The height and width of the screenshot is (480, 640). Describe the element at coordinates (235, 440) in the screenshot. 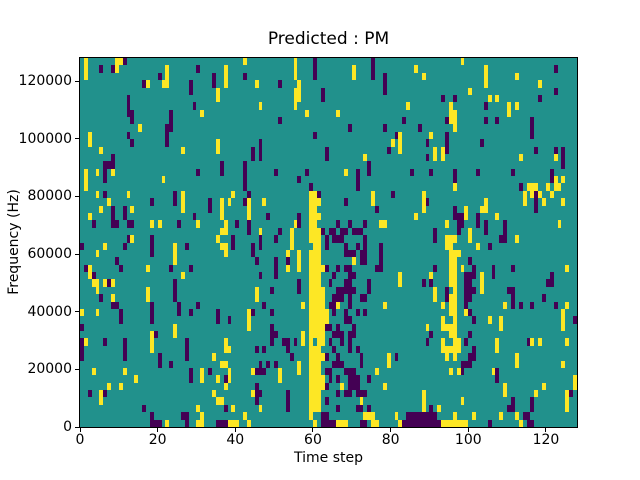

I see `x-tick-label: 40` at that location.